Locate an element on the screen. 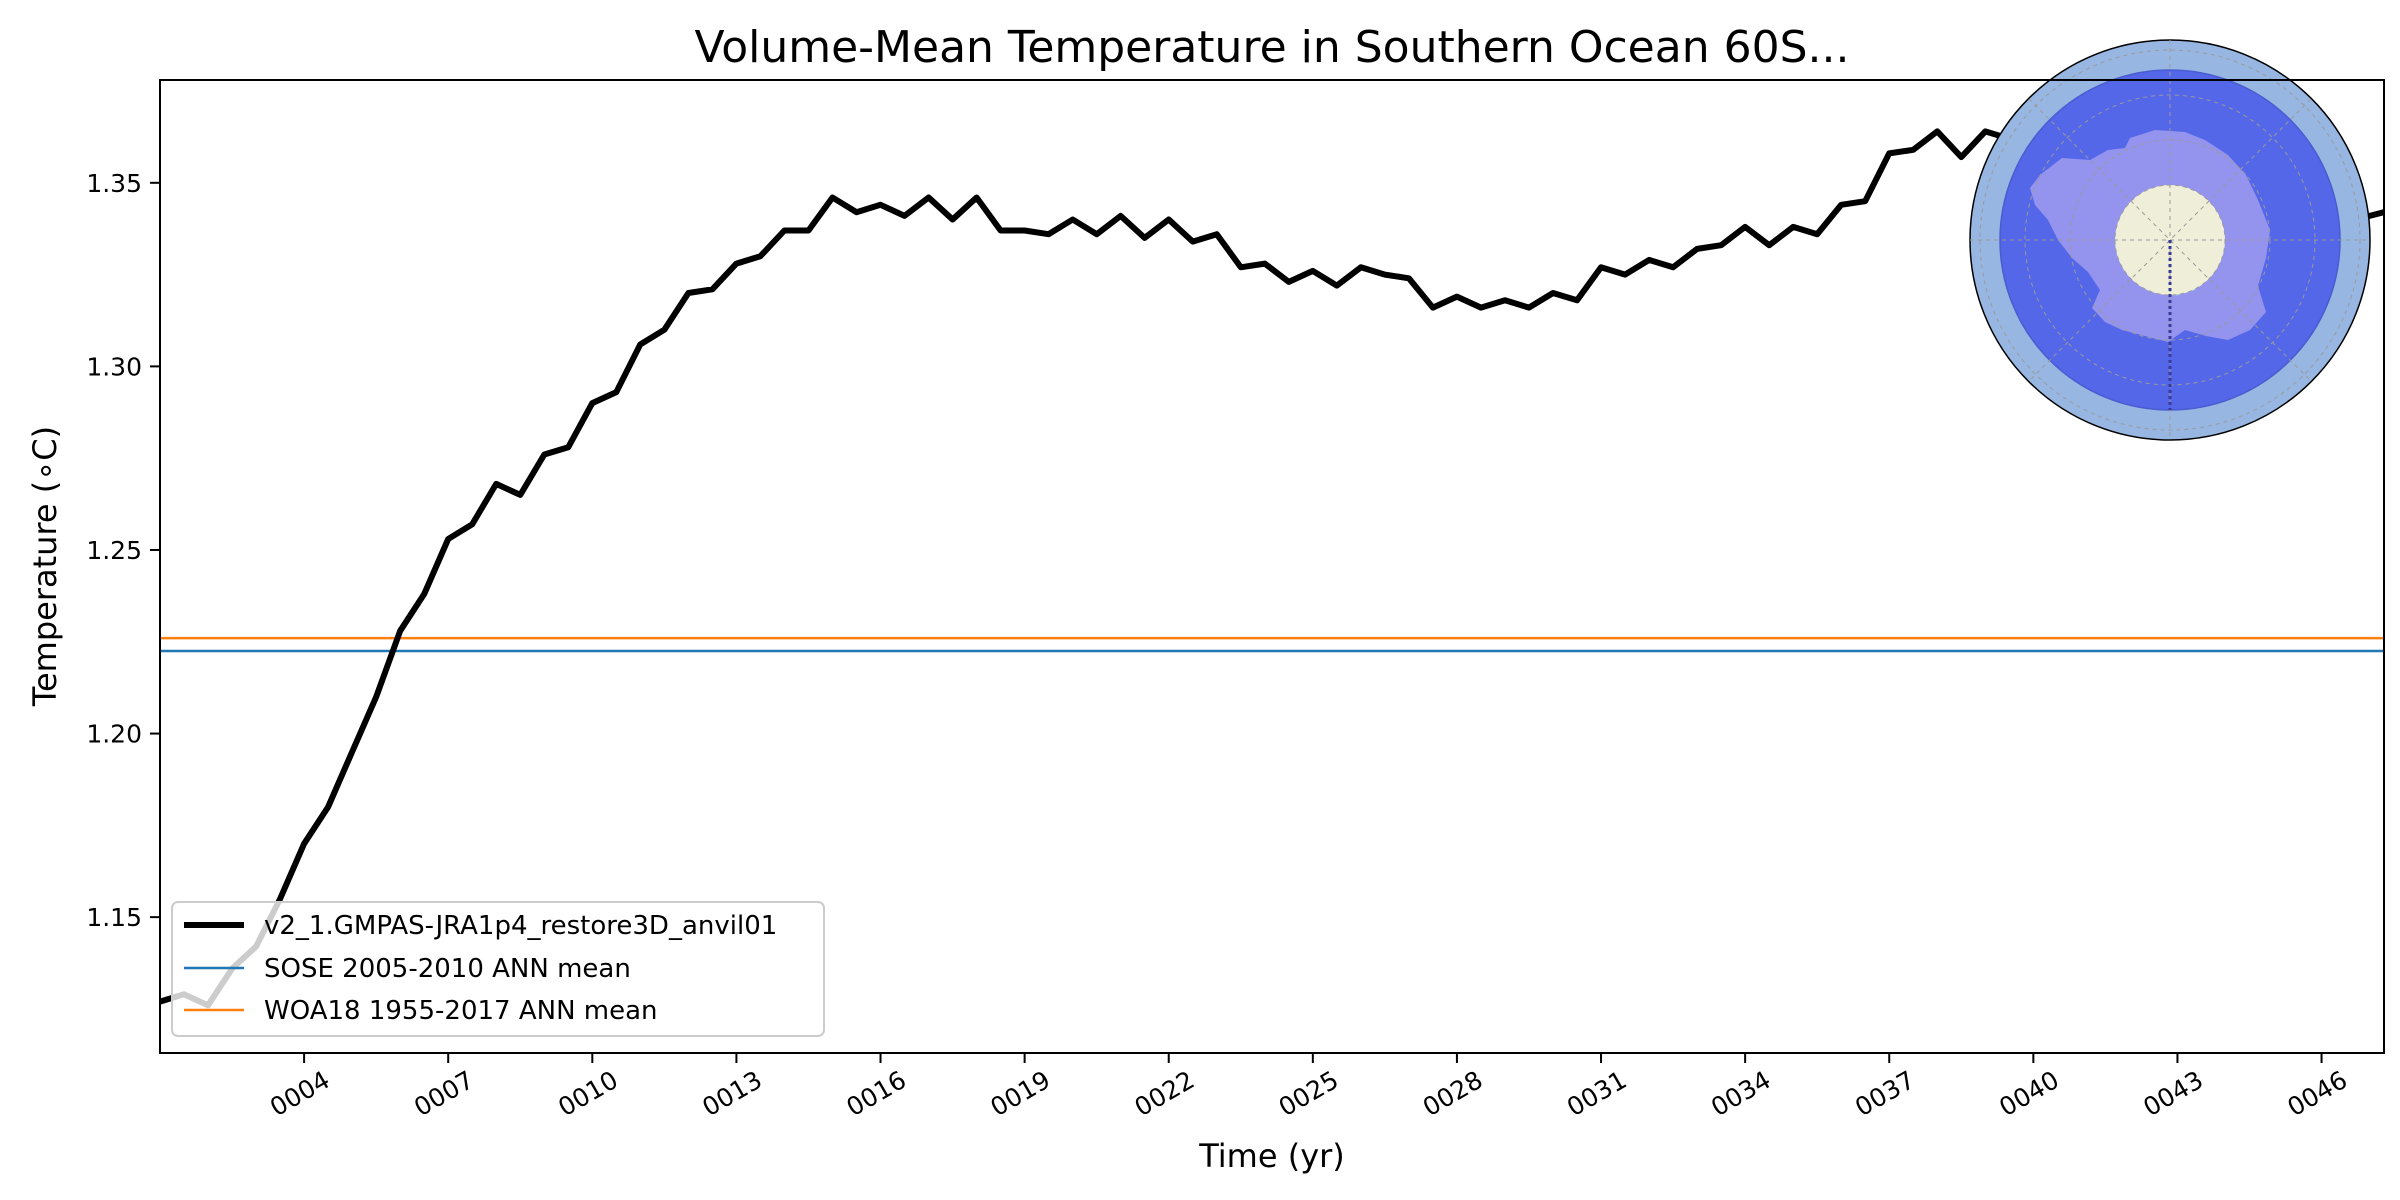  y-tick-label-3: 1.30 is located at coordinates (114, 366).